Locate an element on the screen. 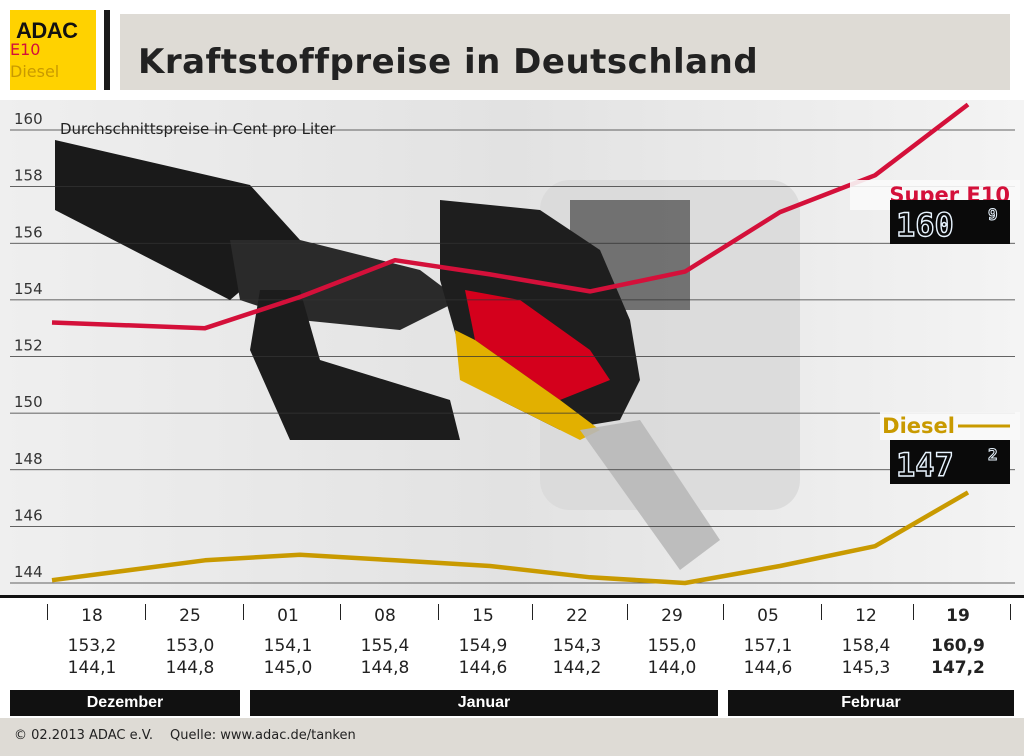 Image resolution: width=1024 pixels, height=756 pixels. page-title: Kraftstoffpreise in Deutschland is located at coordinates (448, 62).